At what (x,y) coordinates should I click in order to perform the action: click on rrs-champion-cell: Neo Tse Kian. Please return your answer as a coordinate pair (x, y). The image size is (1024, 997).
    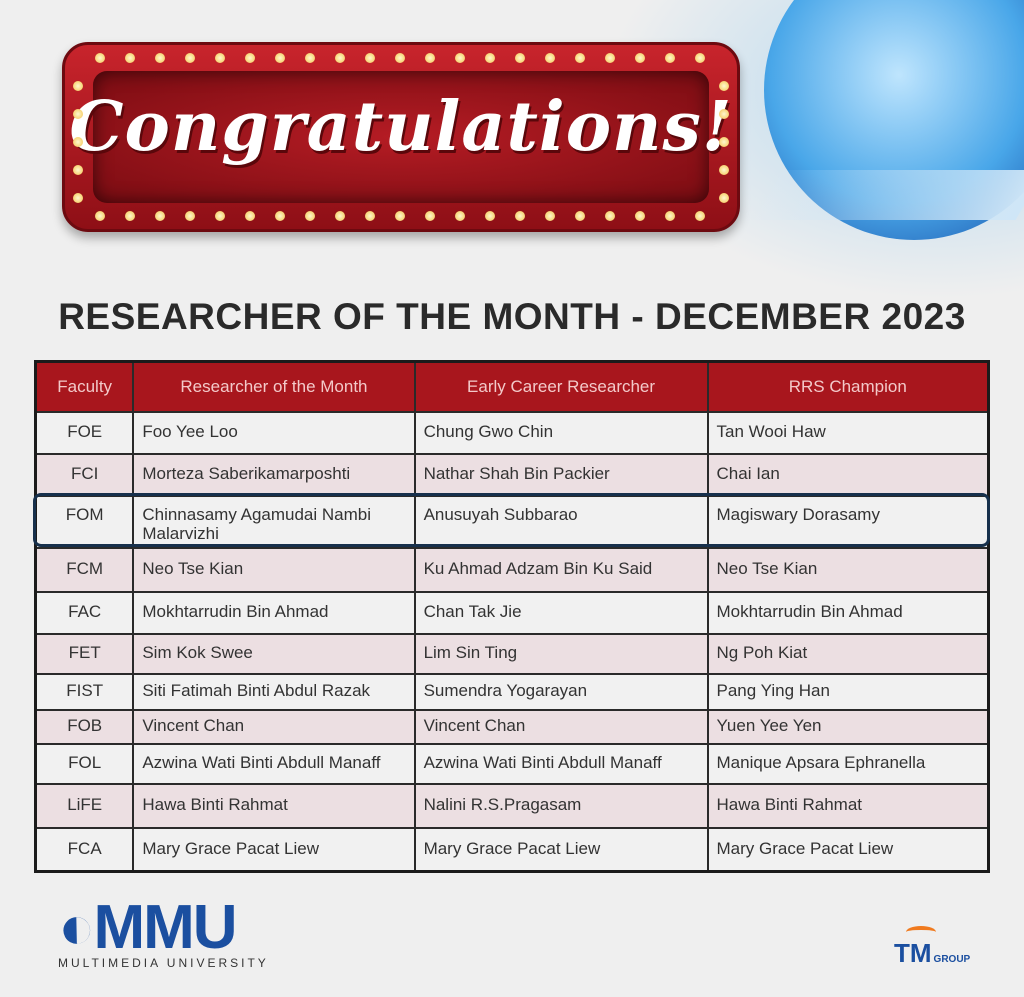
    Looking at the image, I should click on (848, 569).